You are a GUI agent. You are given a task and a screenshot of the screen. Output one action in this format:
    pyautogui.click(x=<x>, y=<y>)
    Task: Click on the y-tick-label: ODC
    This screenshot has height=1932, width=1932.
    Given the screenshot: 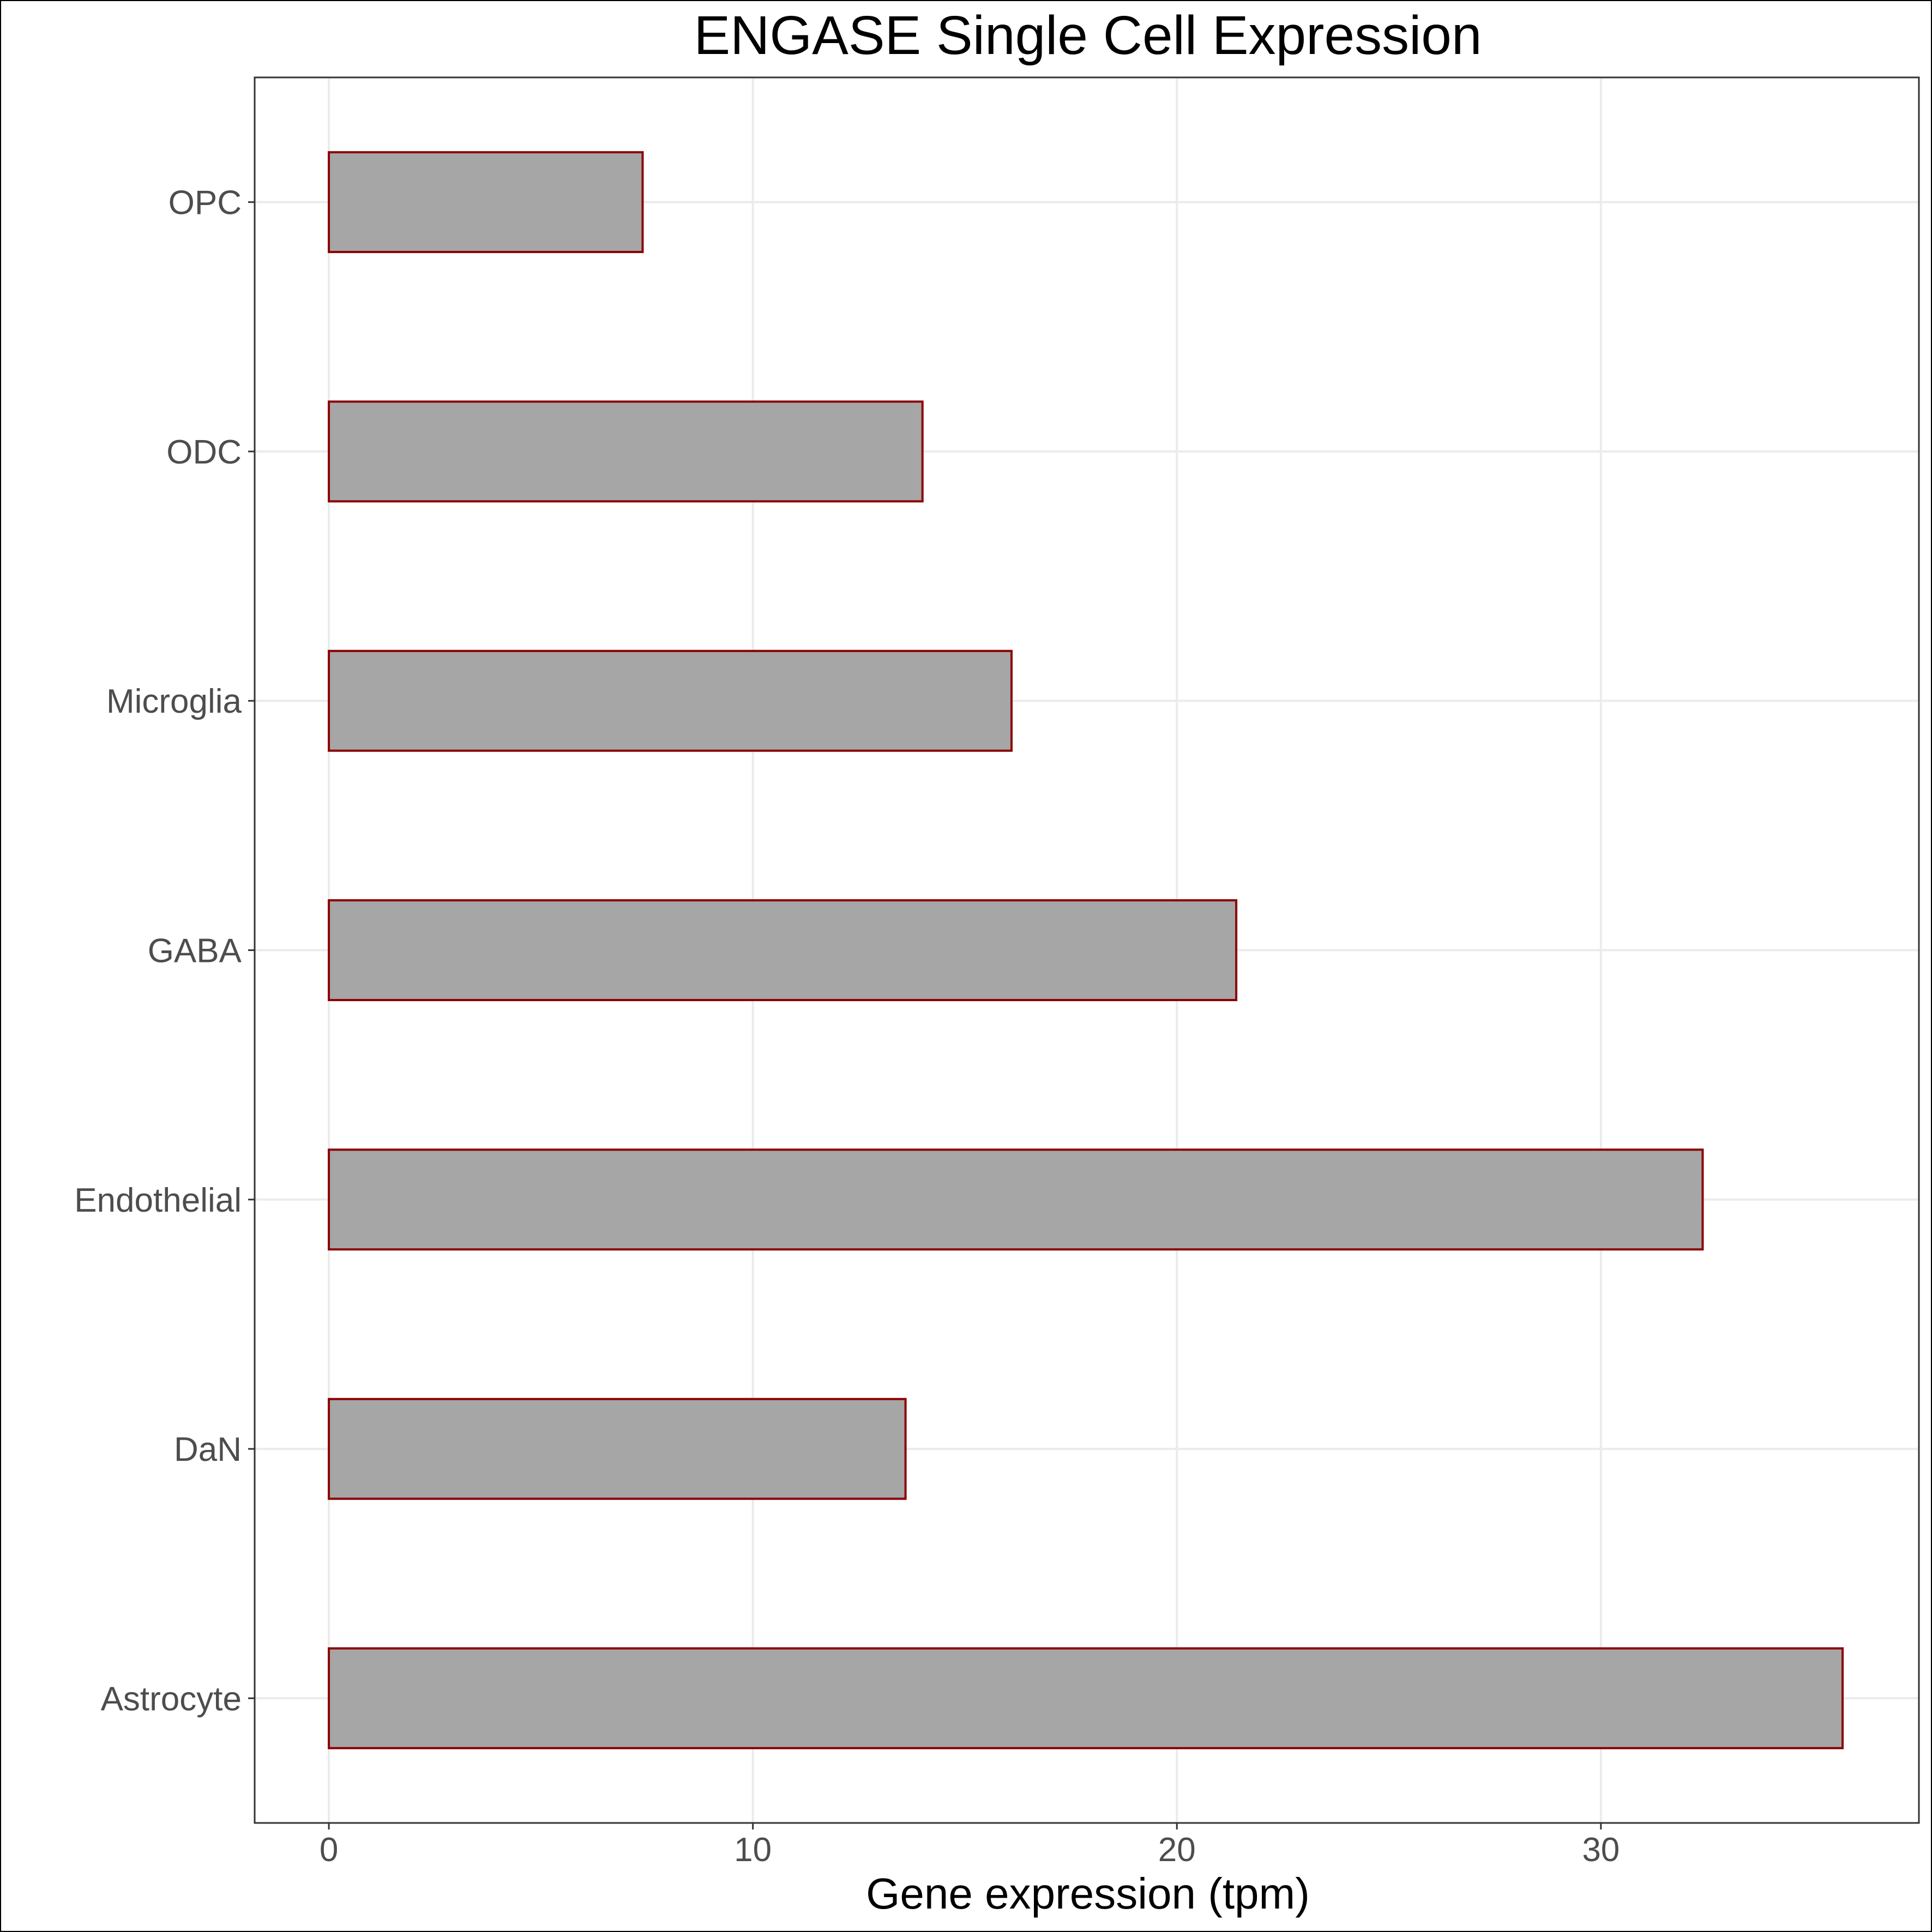 What is the action you would take?
    pyautogui.click(x=204, y=452)
    